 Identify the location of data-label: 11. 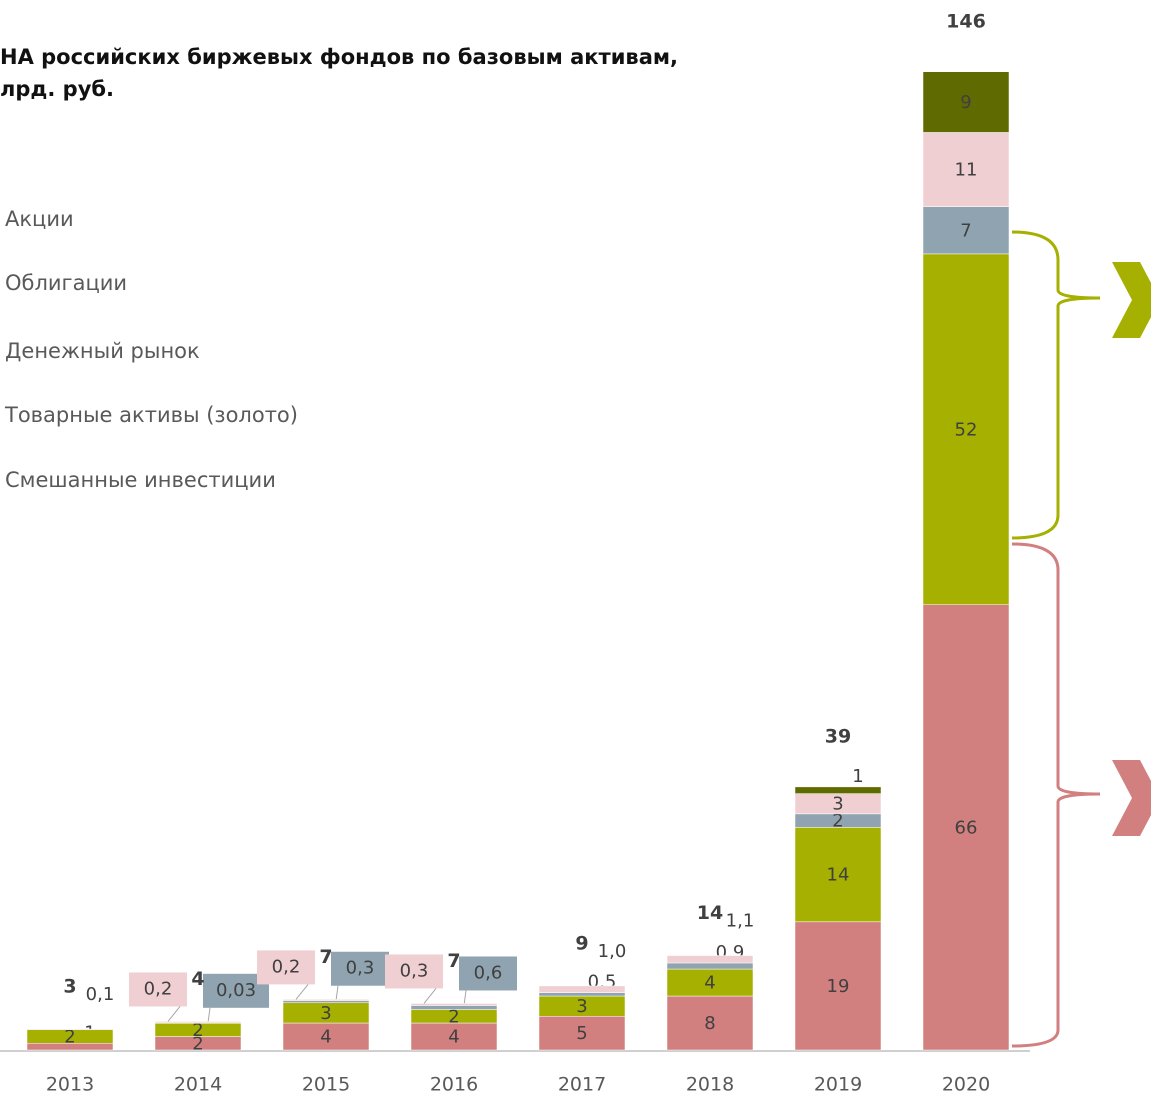
(966, 170).